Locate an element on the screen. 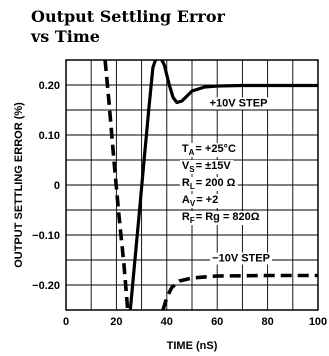  x-tick-label: 0 is located at coordinates (66, 322).